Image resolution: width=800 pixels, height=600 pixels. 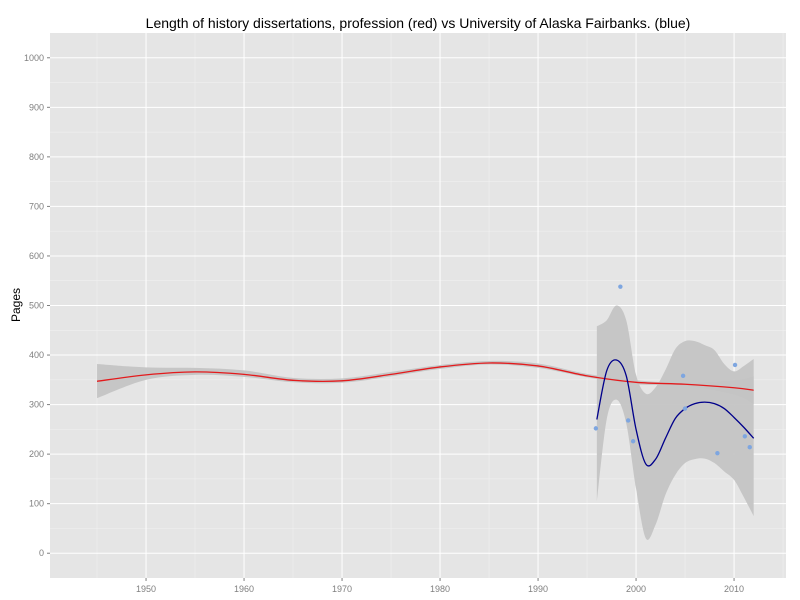 What do you see at coordinates (244, 589) in the screenshot?
I see `x-tick-label: 1960` at bounding box center [244, 589].